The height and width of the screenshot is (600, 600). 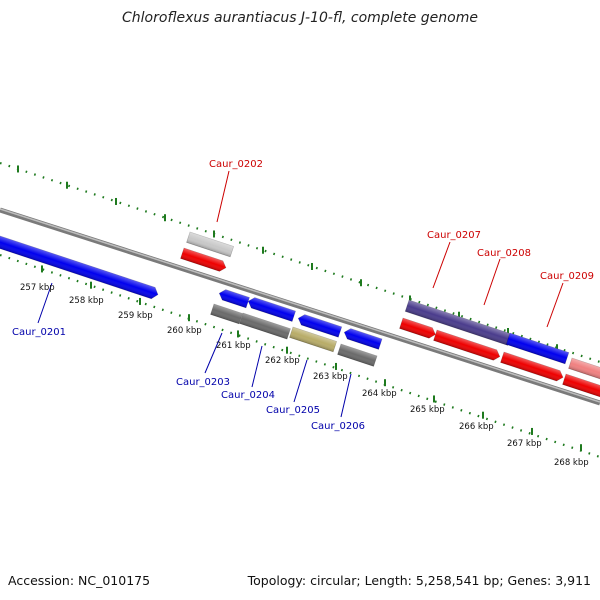 I want to click on gene-label-caur-0207: Caur_0207, so click(x=454, y=235).